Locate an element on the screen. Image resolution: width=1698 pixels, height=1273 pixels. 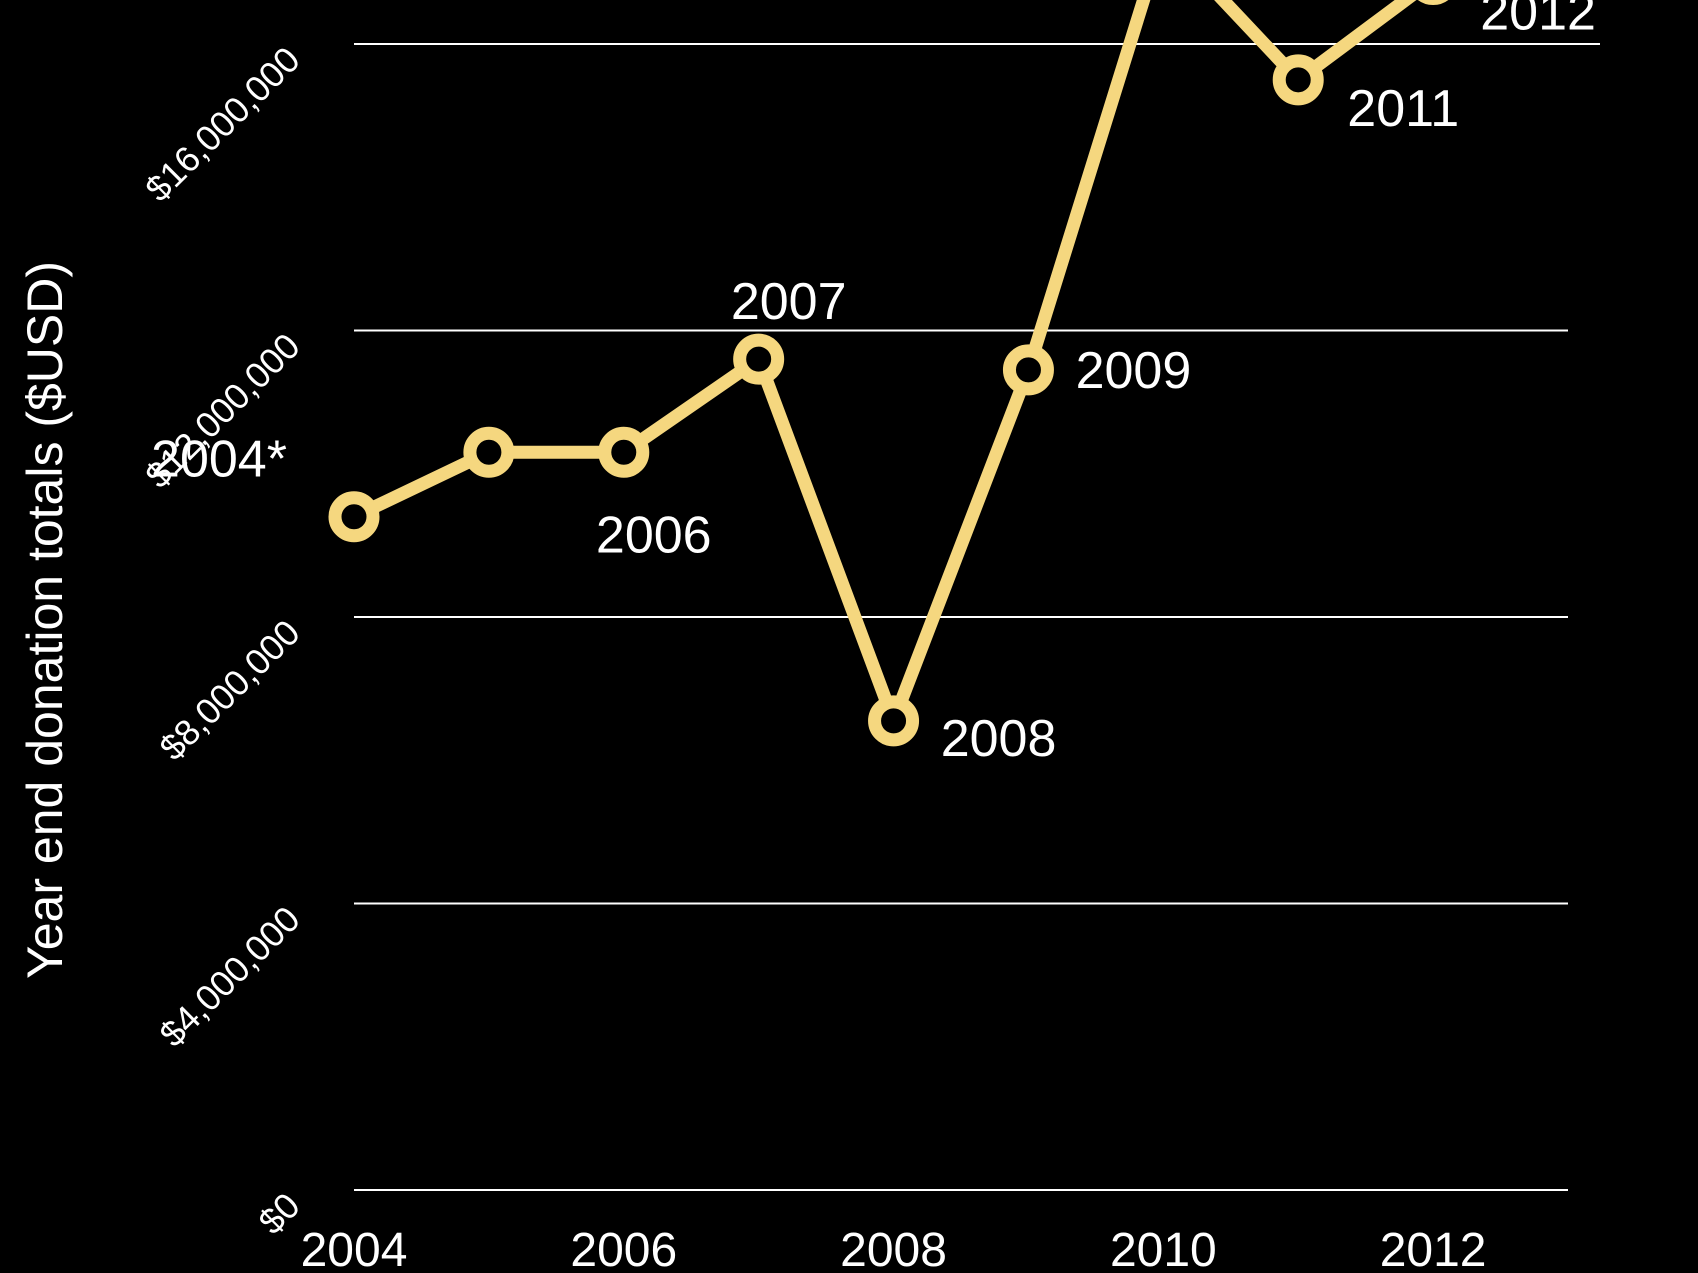
y-tick-label: $16,000,000 is located at coordinates (222, 124).